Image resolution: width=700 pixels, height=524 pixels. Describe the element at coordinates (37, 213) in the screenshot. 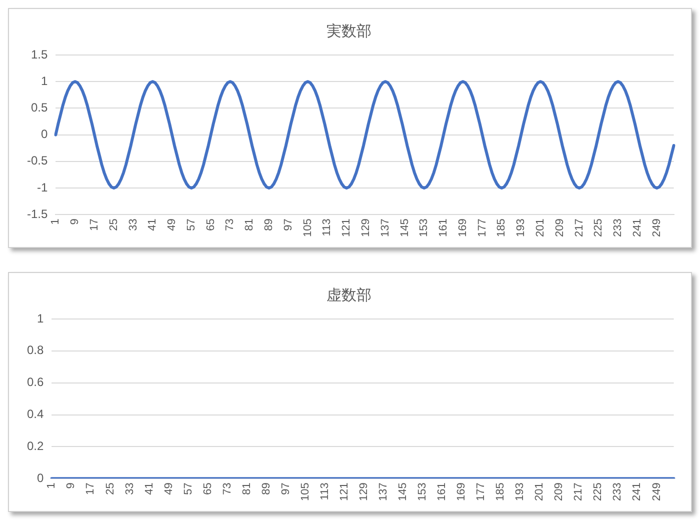

I see `y-tick-label: -1.5` at that location.